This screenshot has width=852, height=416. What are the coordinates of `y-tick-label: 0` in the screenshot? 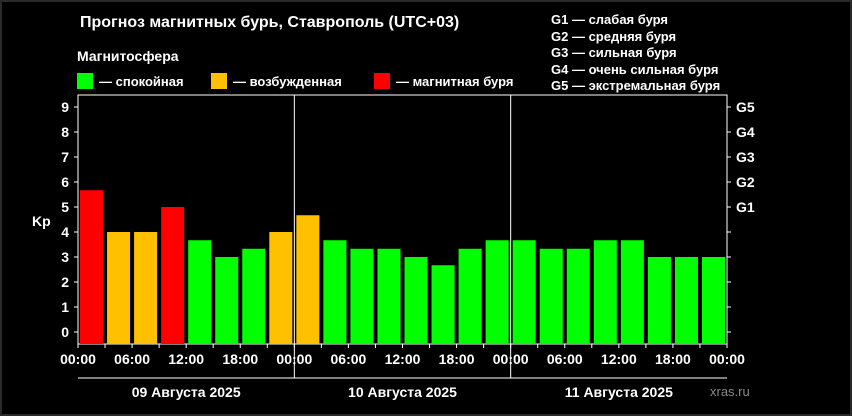 It's located at (65, 332).